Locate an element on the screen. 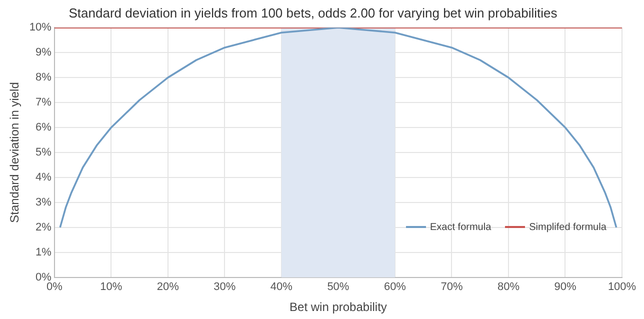 The width and height of the screenshot is (644, 319). legend-label: Exact formula is located at coordinates (461, 227).